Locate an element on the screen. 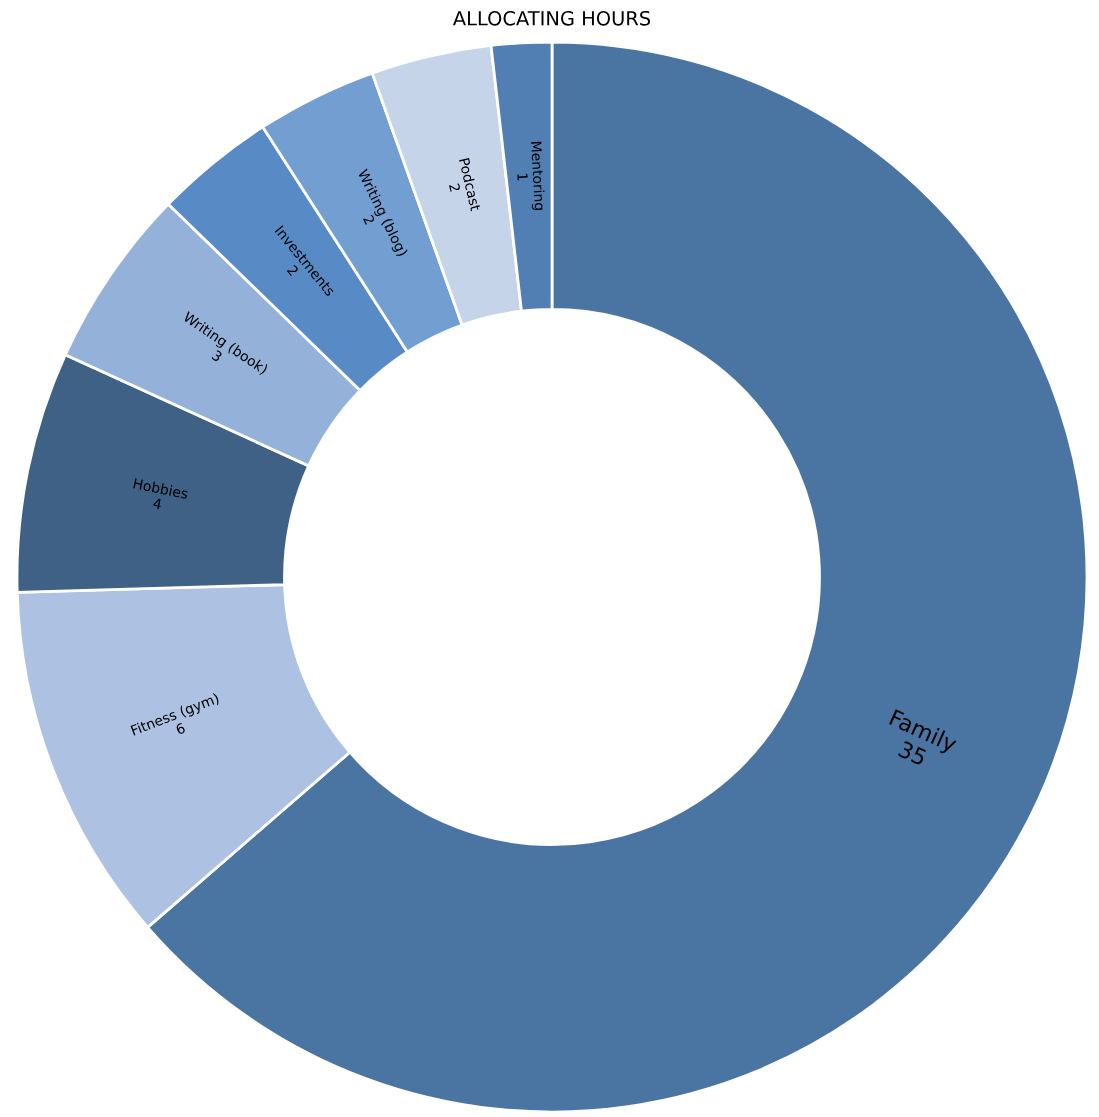 This screenshot has width=1099, height=1117. slice-label: Podcast is located at coordinates (470, 184).